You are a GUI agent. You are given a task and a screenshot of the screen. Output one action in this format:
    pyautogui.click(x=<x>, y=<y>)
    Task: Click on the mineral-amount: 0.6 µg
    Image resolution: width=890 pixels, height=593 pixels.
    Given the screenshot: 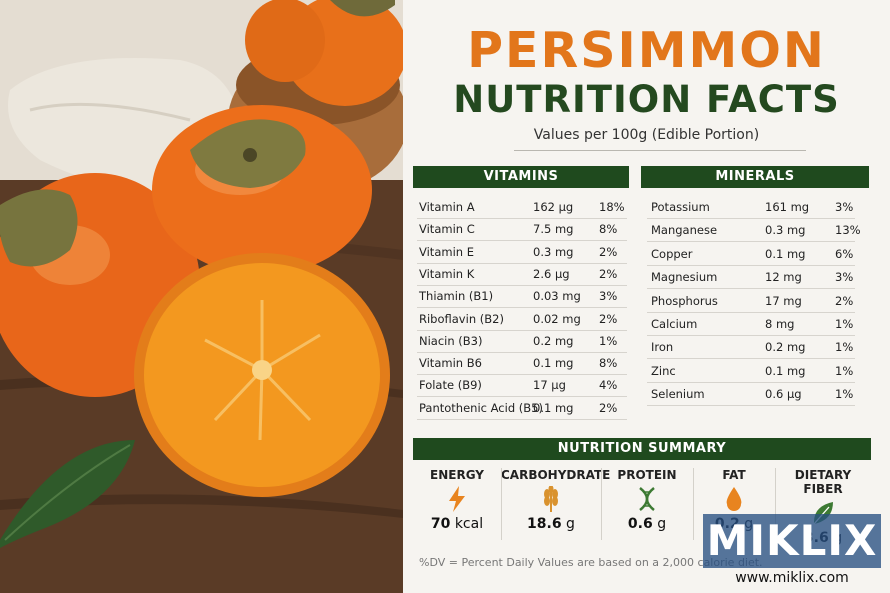 What is the action you would take?
    pyautogui.click(x=783, y=394)
    